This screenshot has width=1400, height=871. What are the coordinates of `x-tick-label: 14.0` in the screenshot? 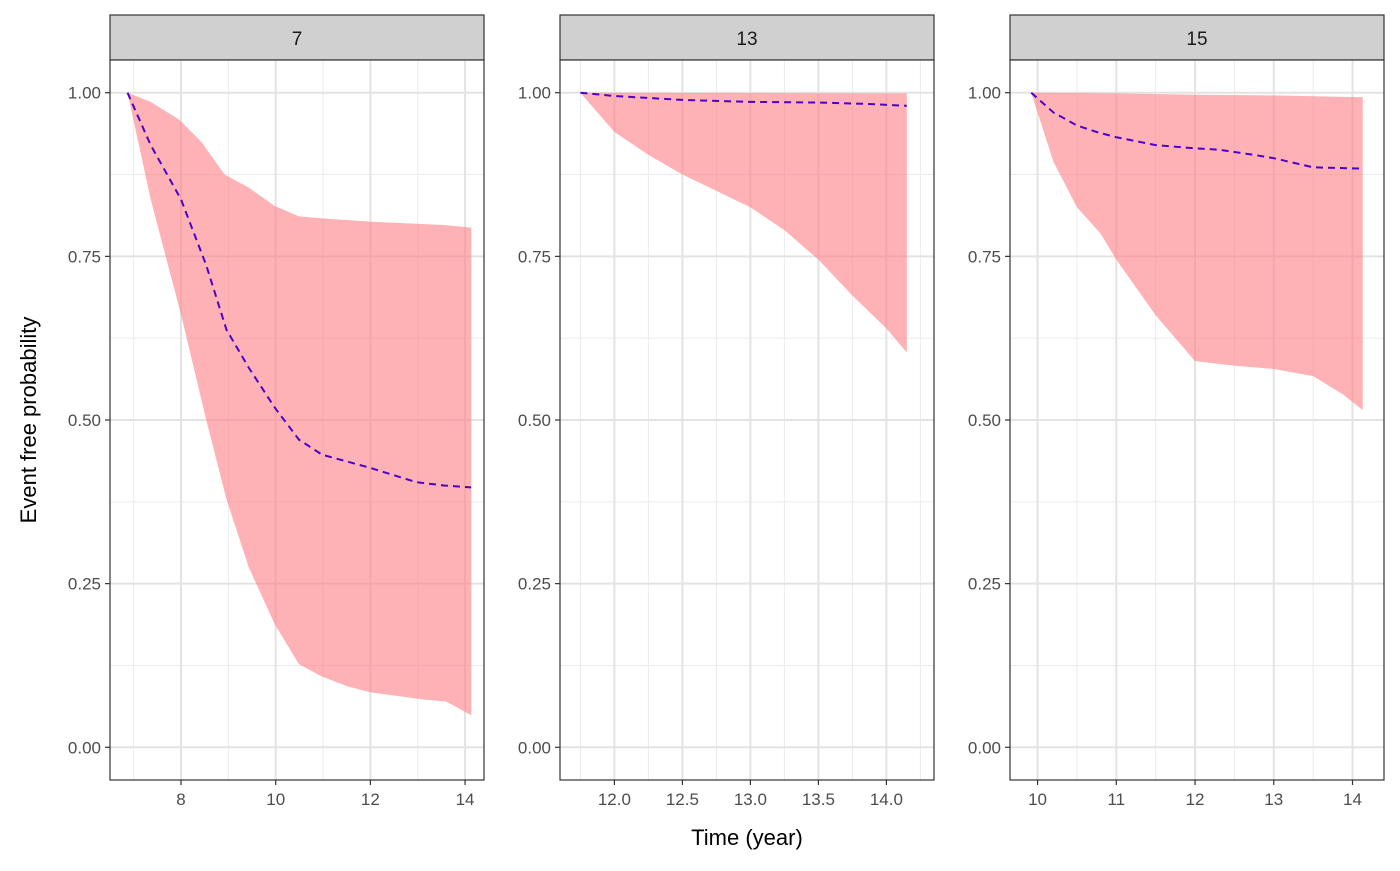 It's located at (886, 799).